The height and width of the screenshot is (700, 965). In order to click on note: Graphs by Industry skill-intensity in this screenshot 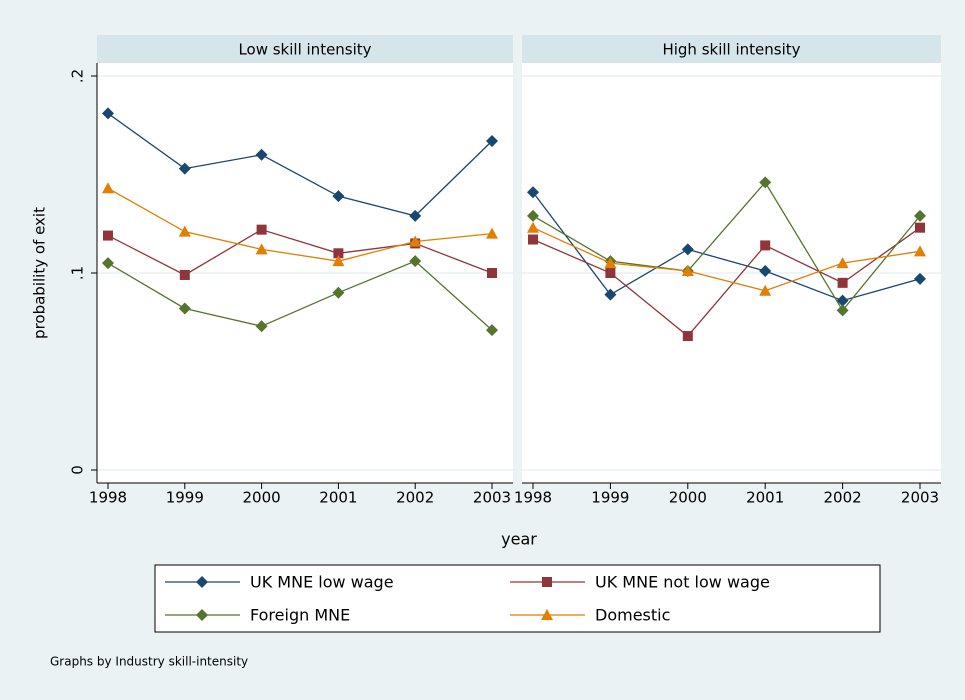, I will do `click(149, 662)`.